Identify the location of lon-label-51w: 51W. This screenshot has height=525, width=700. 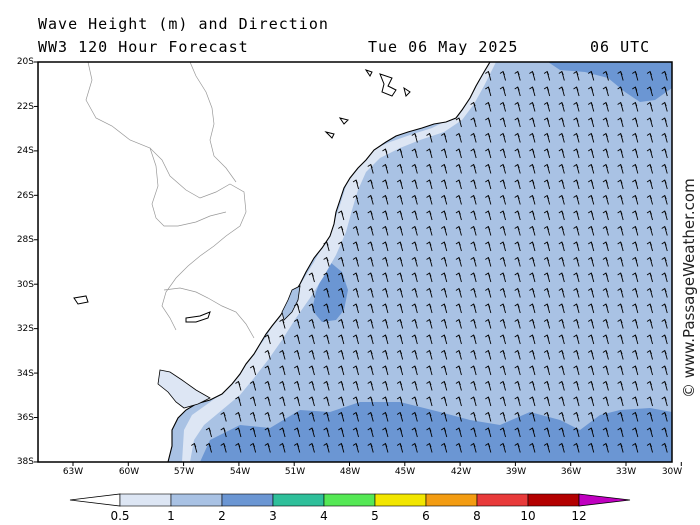
(295, 472).